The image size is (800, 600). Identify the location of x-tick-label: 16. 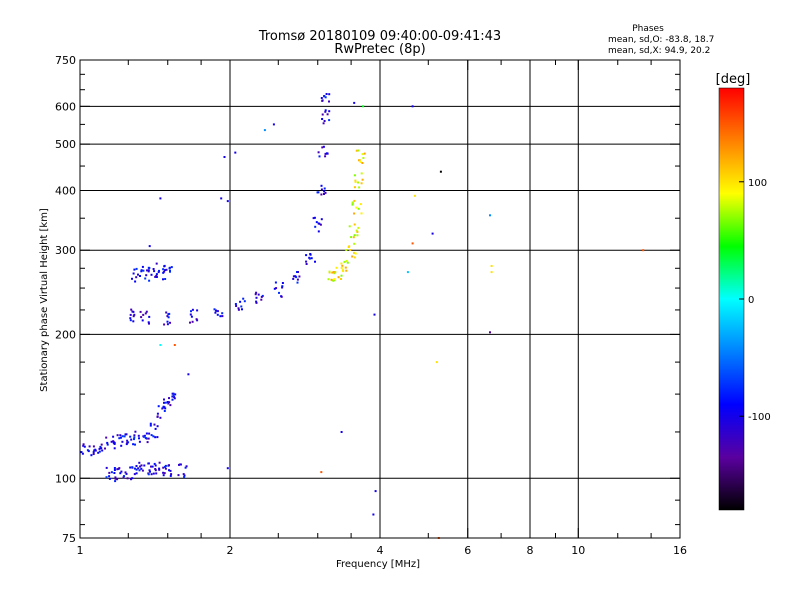
(680, 550).